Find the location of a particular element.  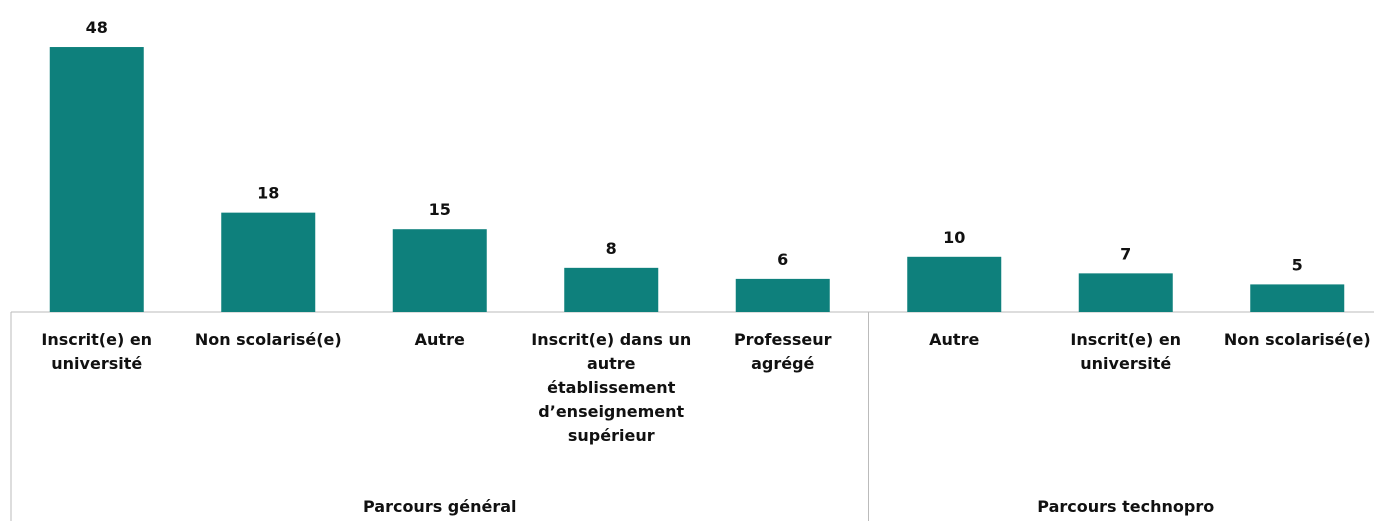

data-label: 15 is located at coordinates (440, 209).